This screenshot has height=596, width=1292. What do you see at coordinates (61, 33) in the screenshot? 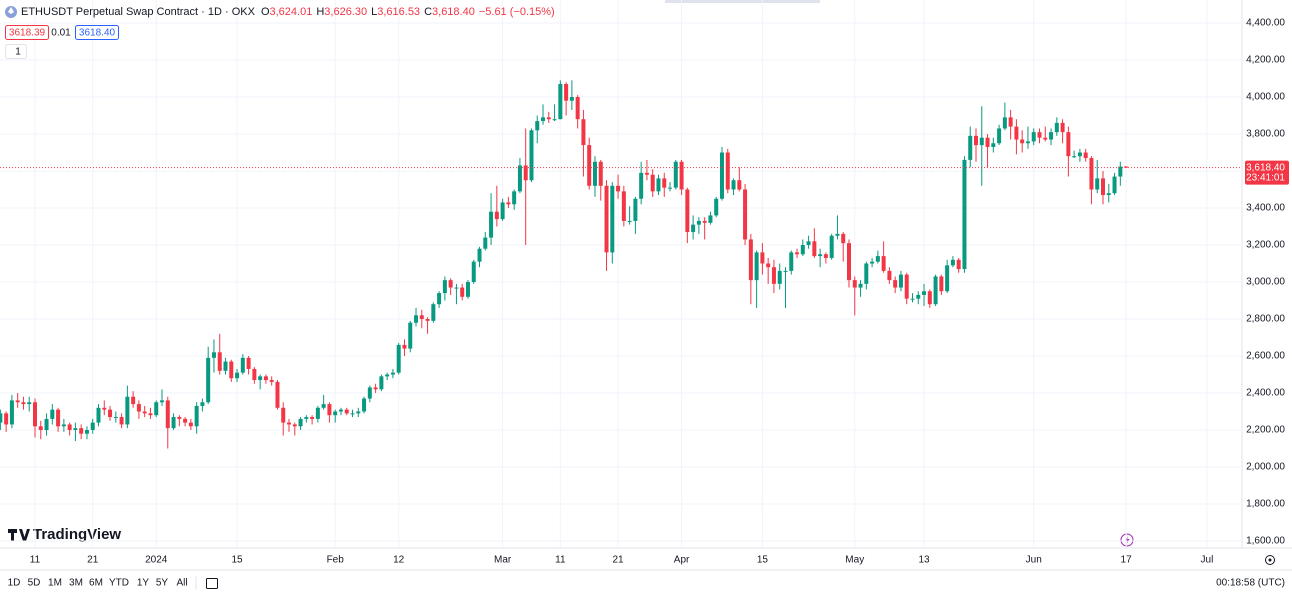
I see `spread: 0.01` at bounding box center [61, 33].